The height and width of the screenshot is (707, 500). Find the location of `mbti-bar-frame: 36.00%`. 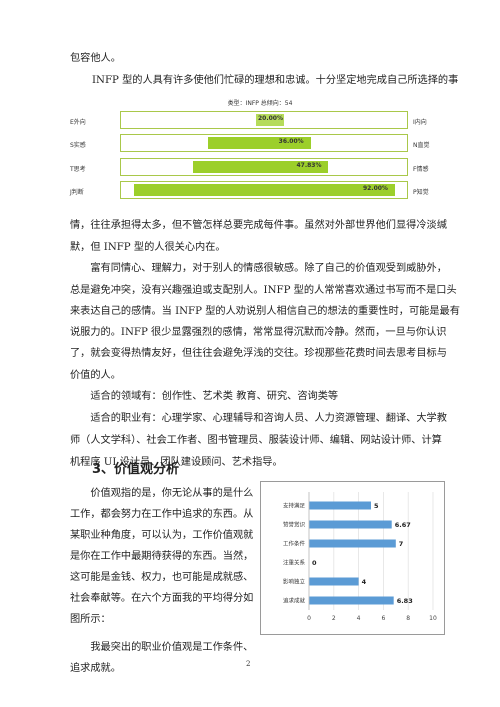

mbti-bar-frame: 36.00% is located at coordinates (264, 143).